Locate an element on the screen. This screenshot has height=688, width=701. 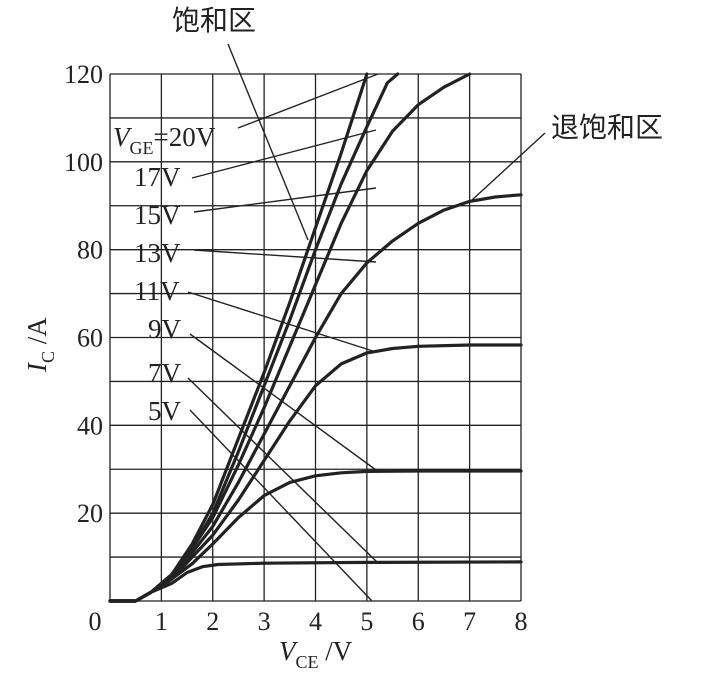
x-tick-label: 8 is located at coordinates (521, 621).